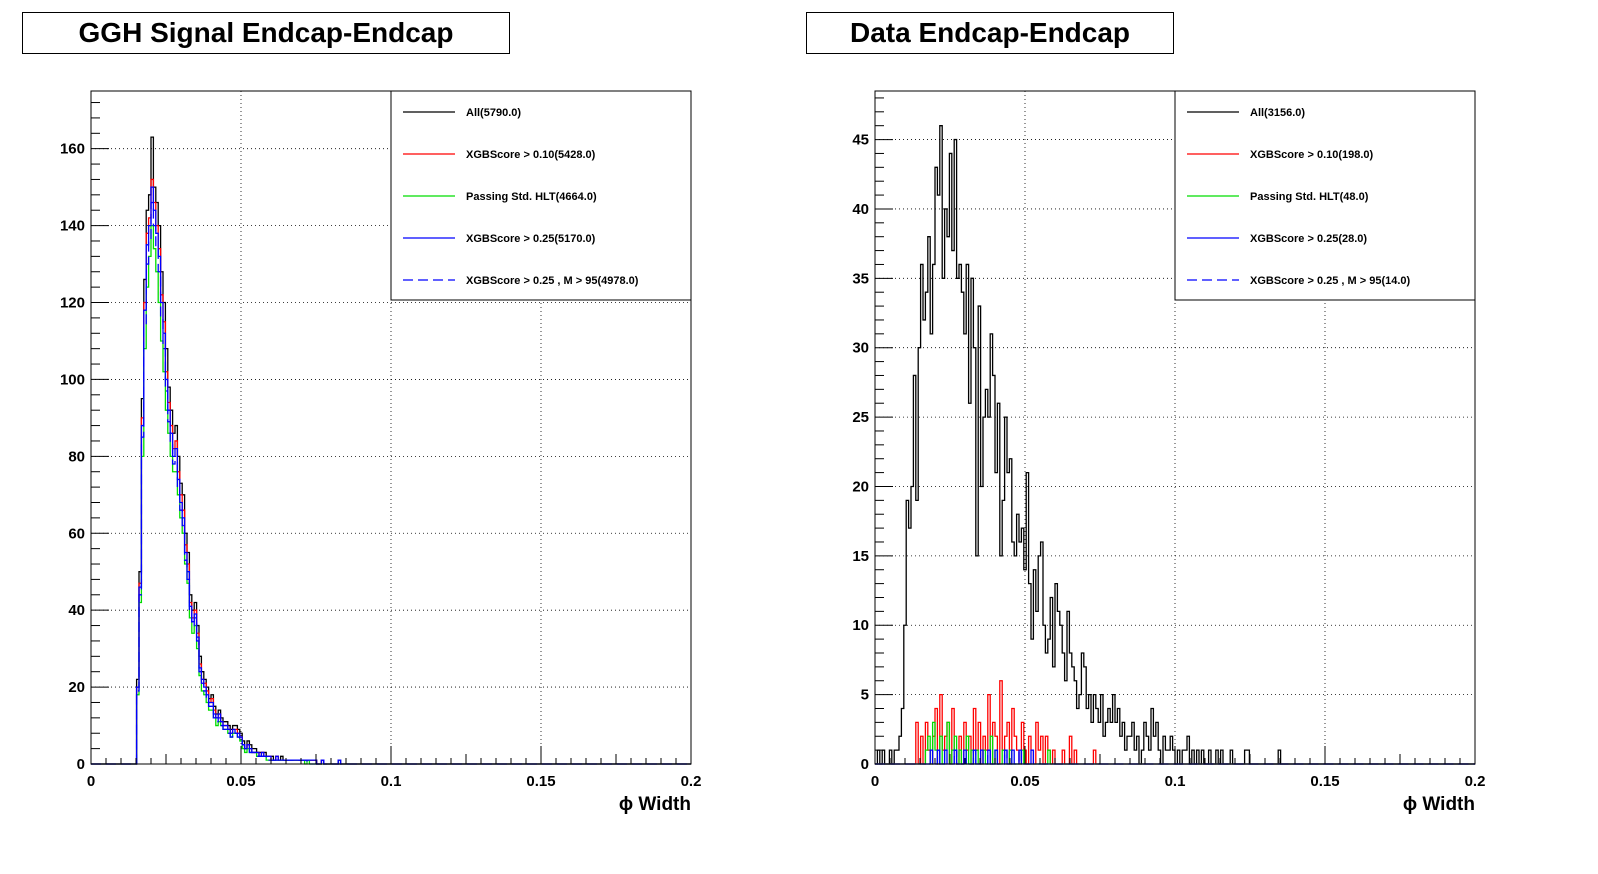 This screenshot has height=874, width=1598. I want to click on y-axis: 0 20 40 60 80 100 120 140 160, so click(84, 437).